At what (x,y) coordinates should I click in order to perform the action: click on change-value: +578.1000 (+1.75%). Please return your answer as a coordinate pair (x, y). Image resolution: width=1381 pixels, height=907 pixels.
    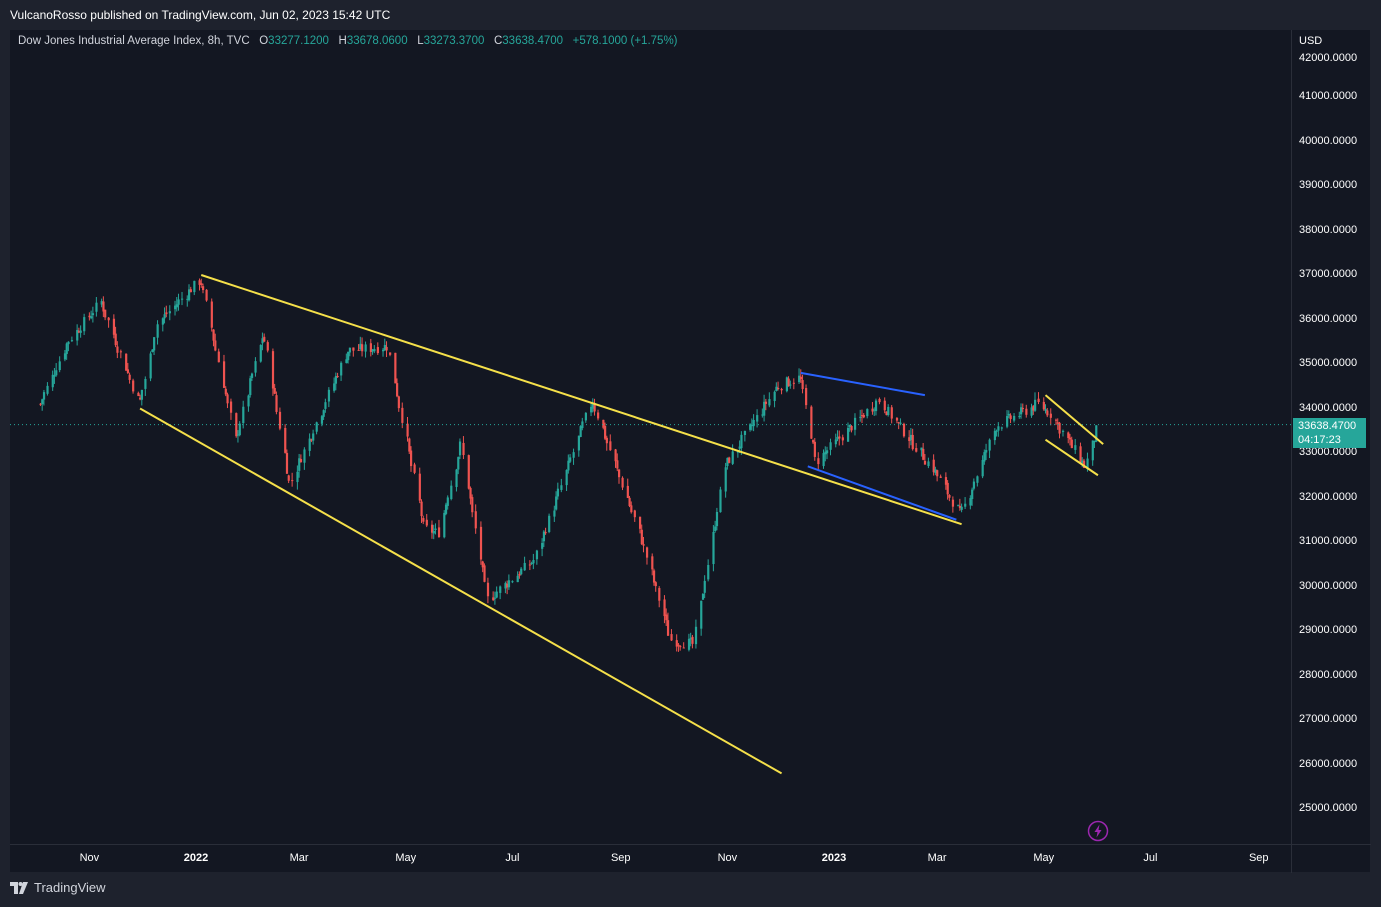
    Looking at the image, I should click on (625, 41).